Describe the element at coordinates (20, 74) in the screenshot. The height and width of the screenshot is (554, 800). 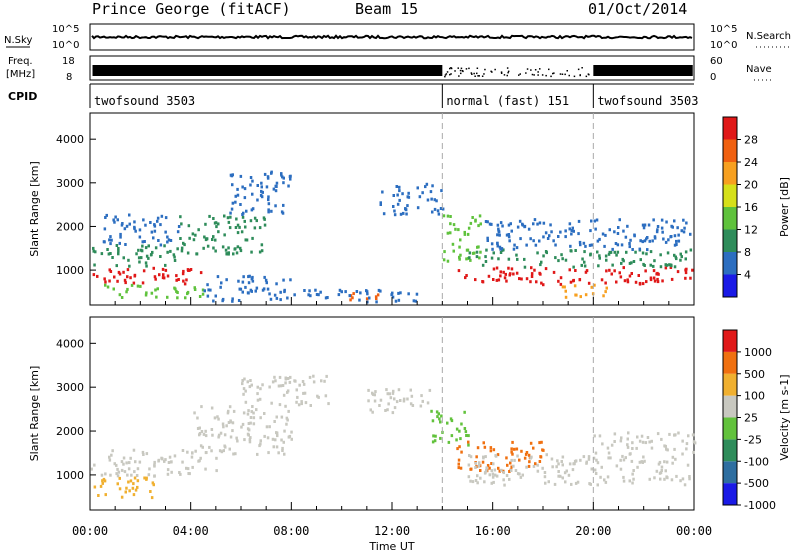
I see `freq-unit-label: [MHz]` at that location.